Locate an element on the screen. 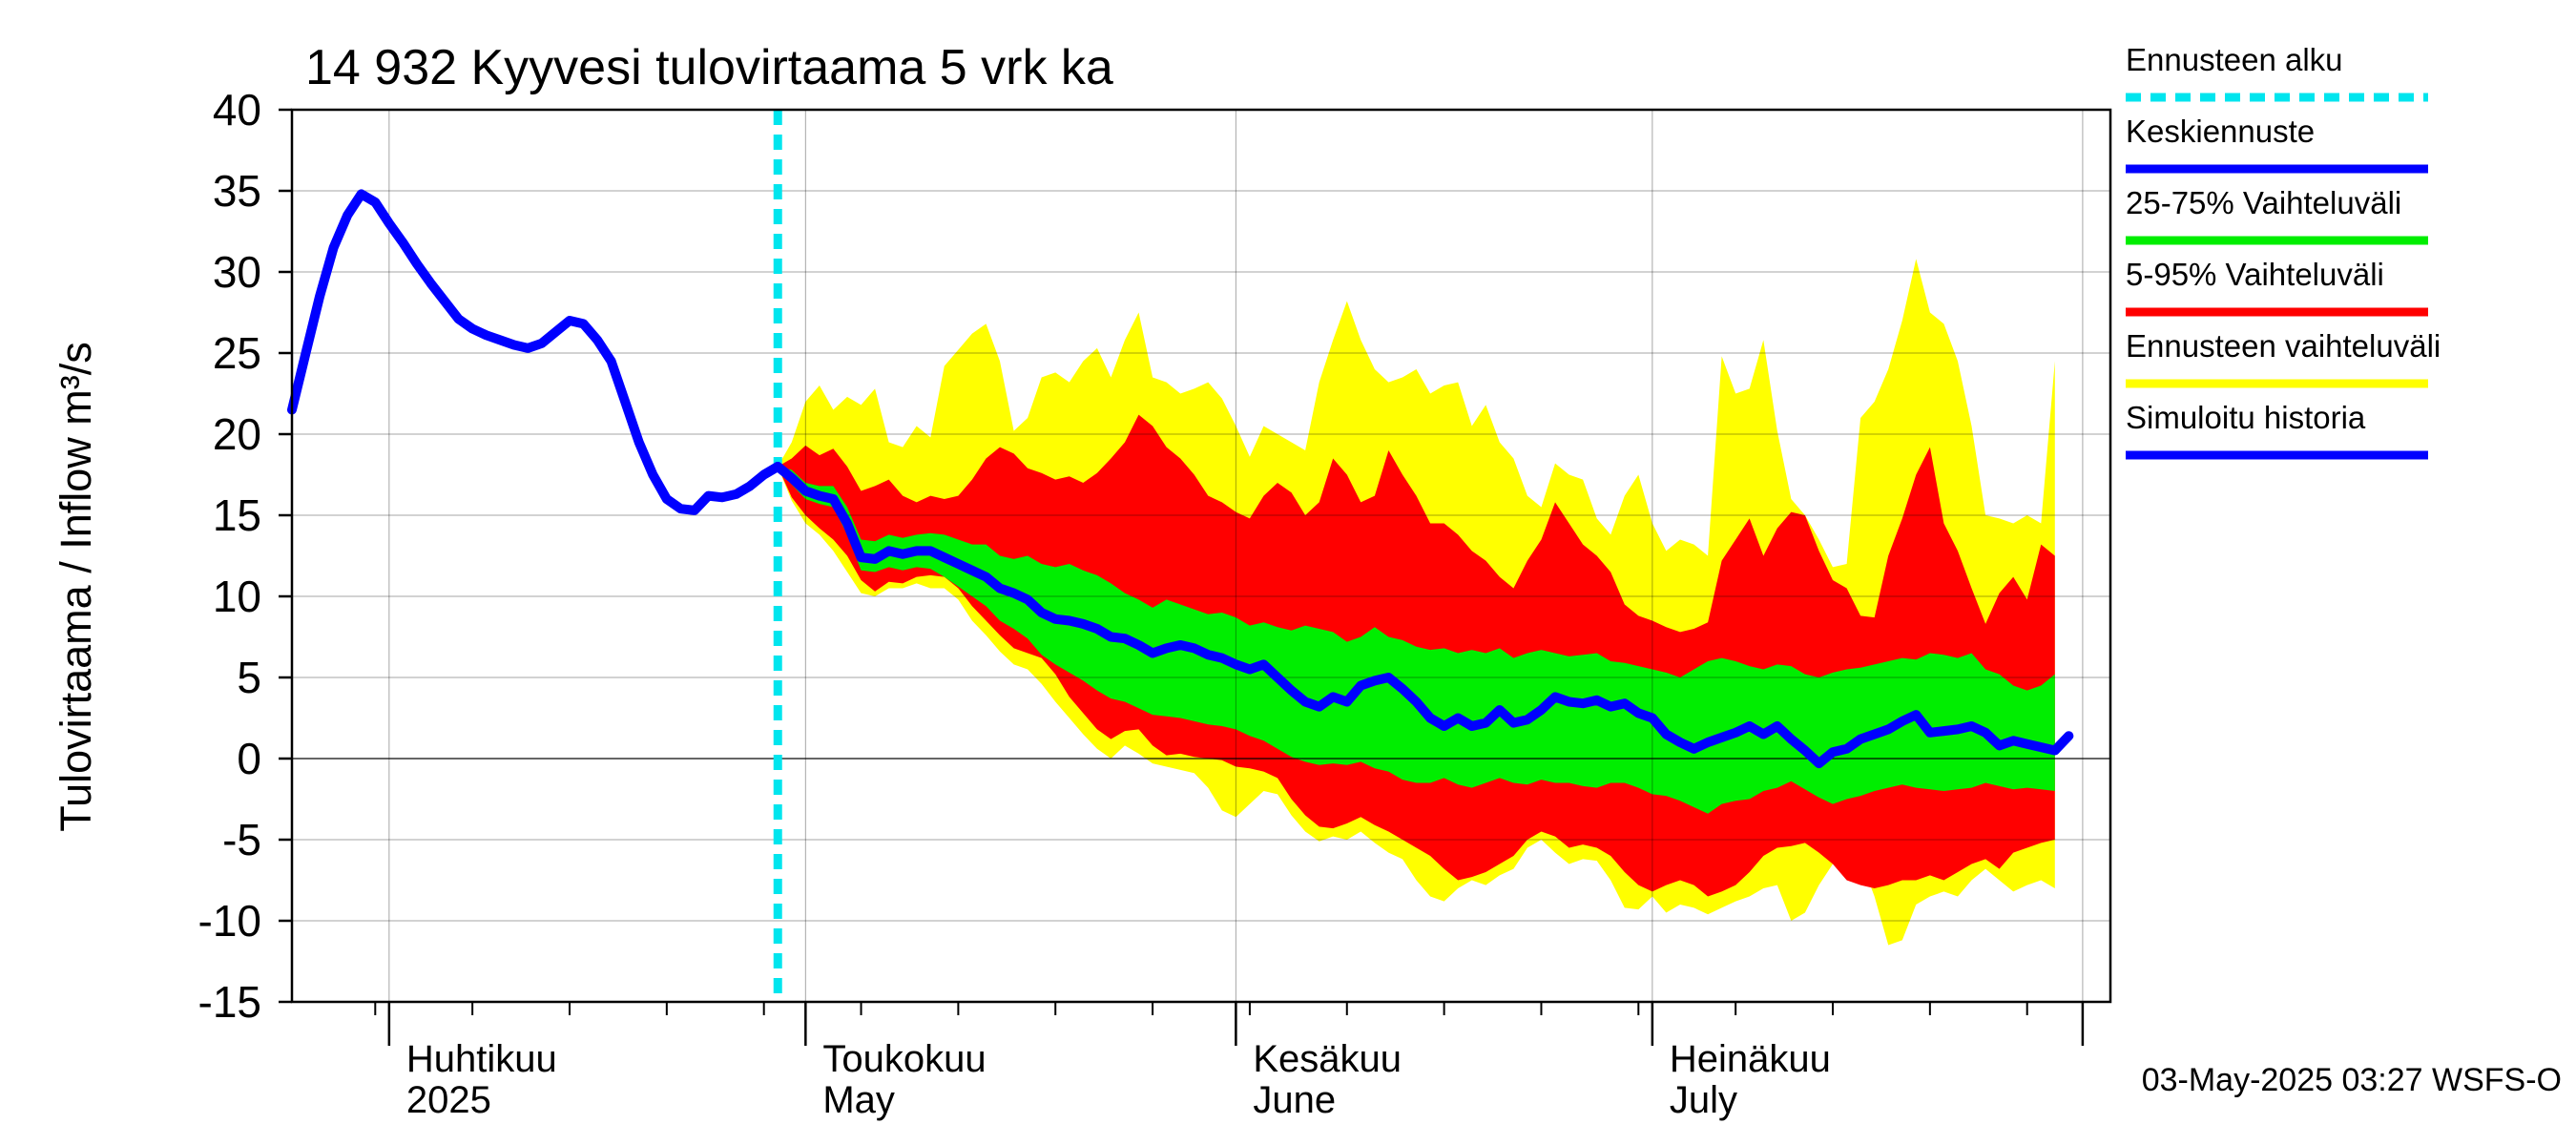 The image size is (2576, 1145). mean-line is located at coordinates (1423, 615).